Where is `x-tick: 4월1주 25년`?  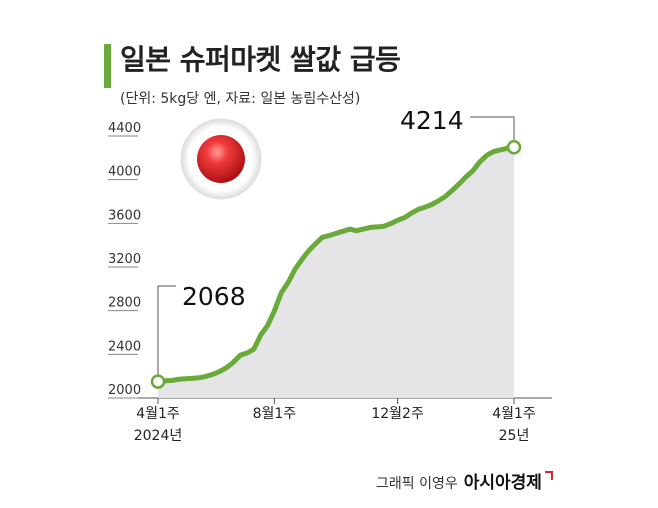 x-tick: 4월1주 25년 is located at coordinates (514, 421).